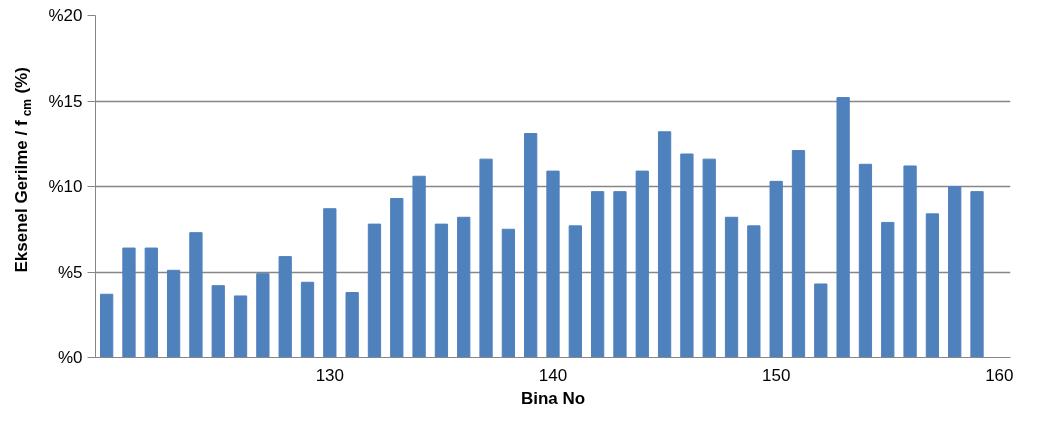 This screenshot has height=423, width=1054. What do you see at coordinates (65, 186) in the screenshot?
I see `y-tick-label: %10` at bounding box center [65, 186].